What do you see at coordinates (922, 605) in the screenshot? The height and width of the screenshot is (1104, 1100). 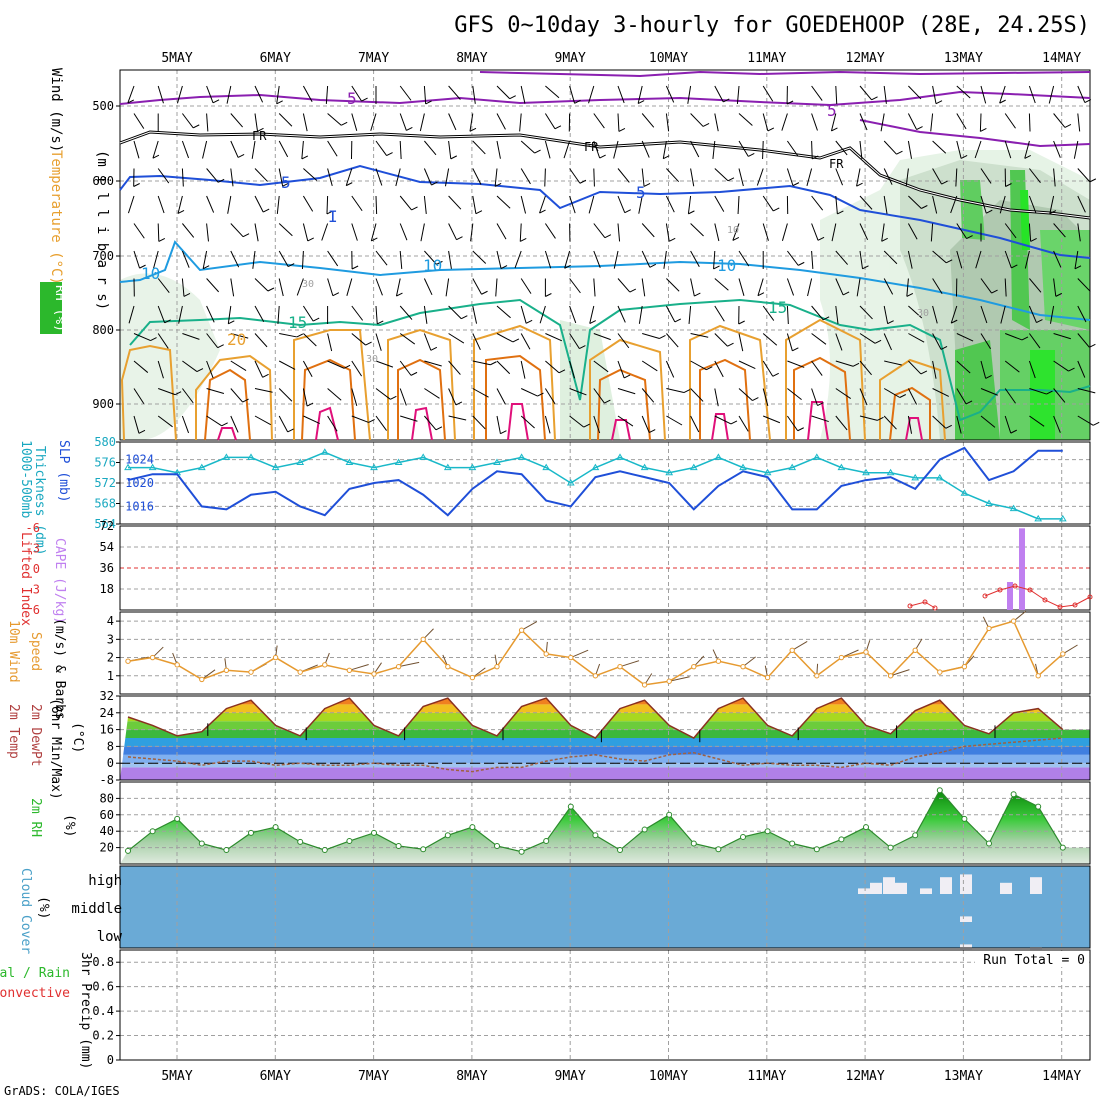 I see `li-line` at bounding box center [922, 605].